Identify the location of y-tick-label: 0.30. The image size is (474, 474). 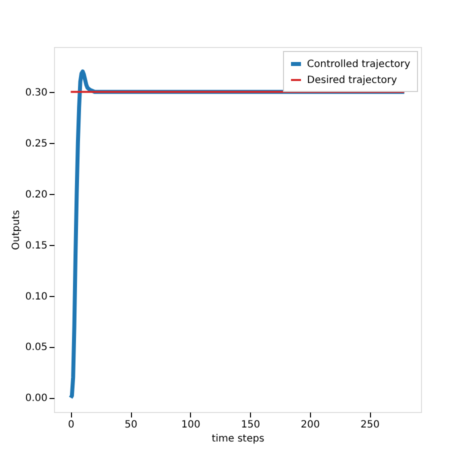
(36, 92).